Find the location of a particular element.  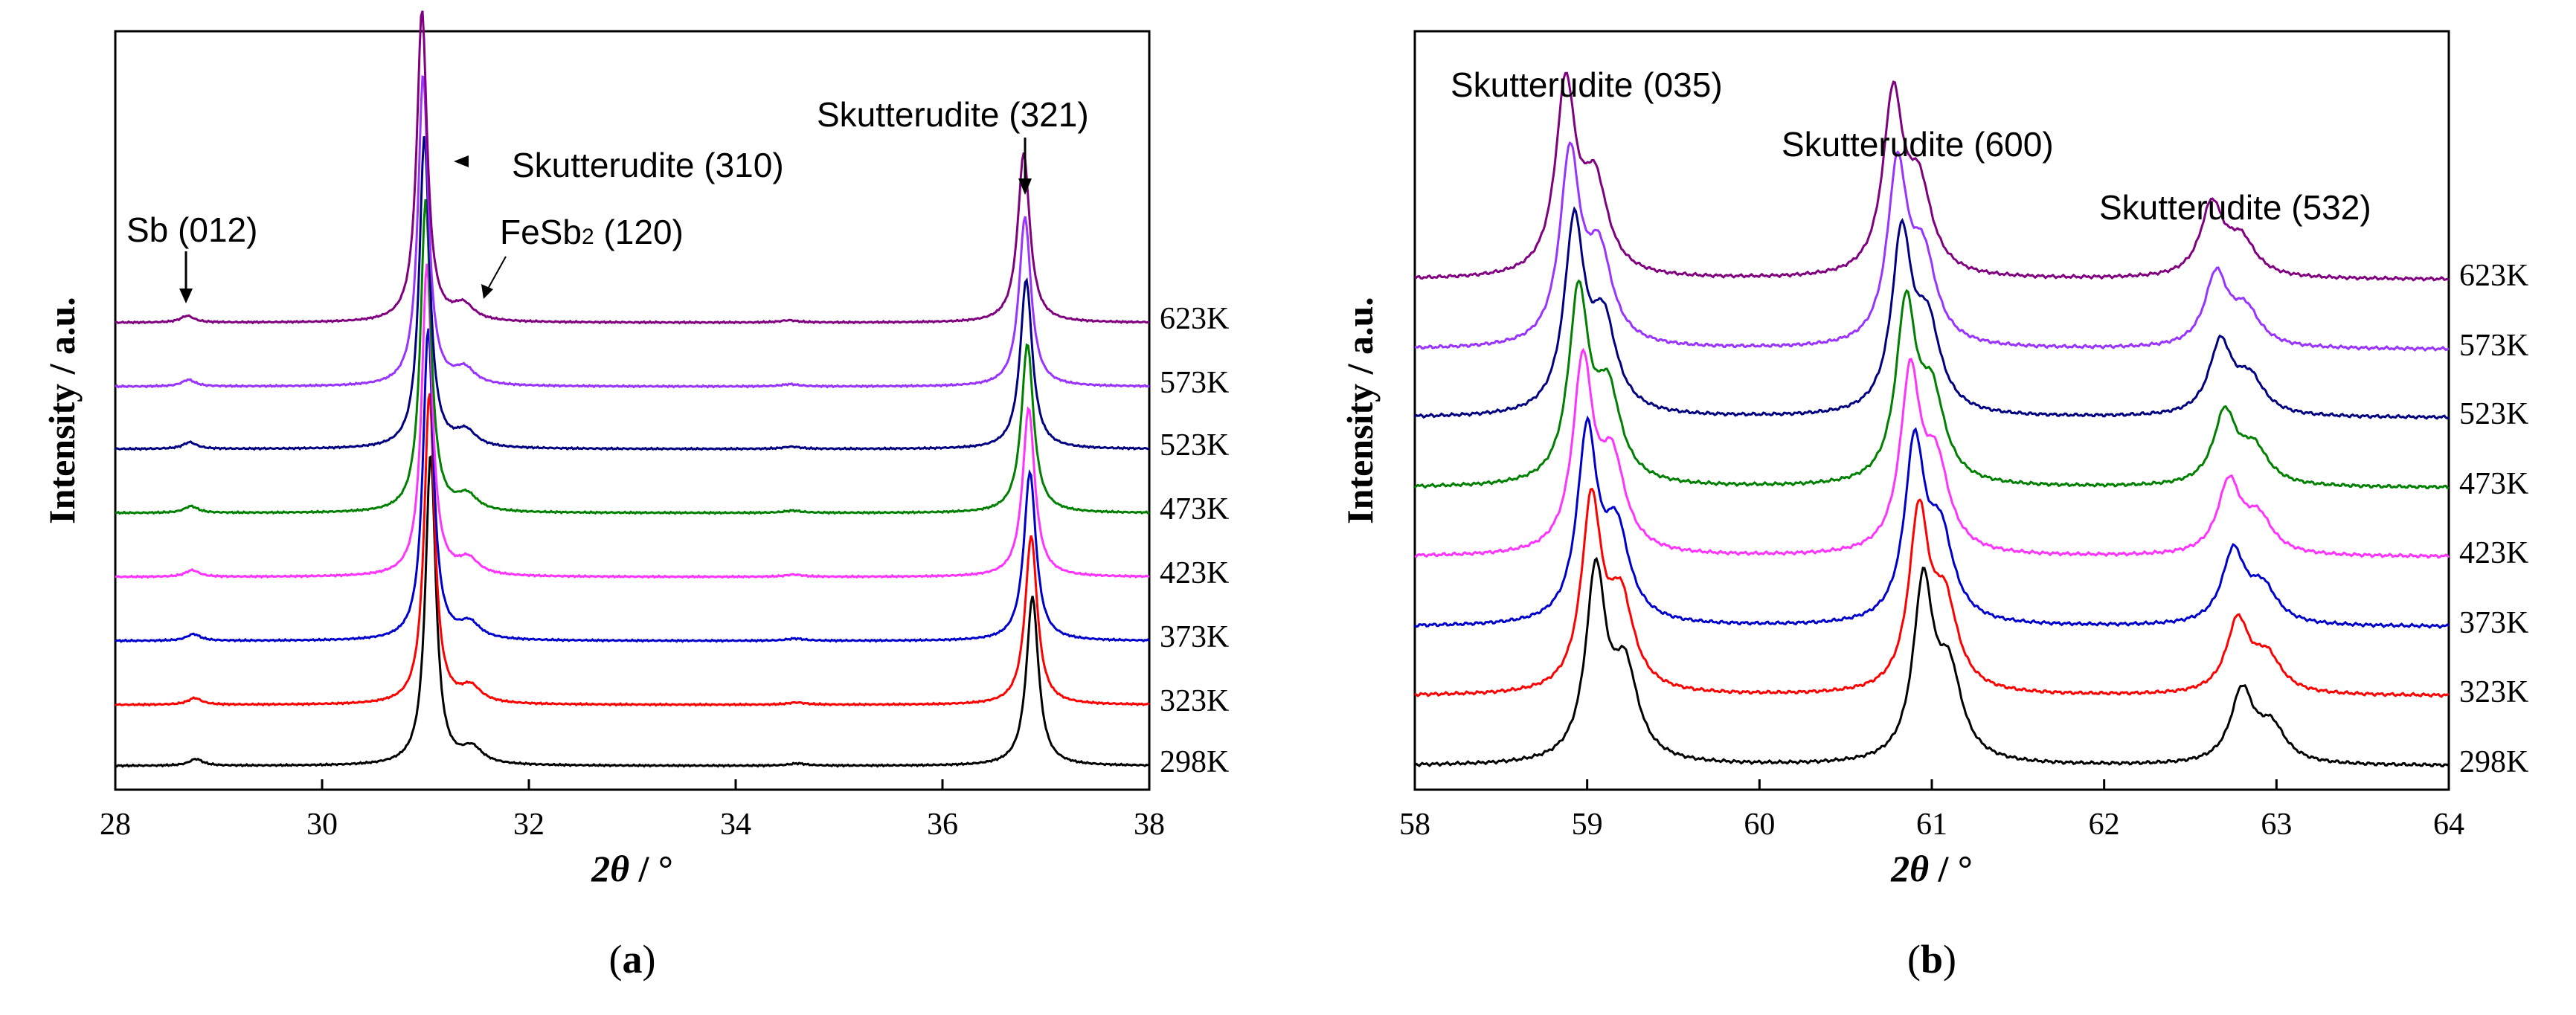

annotation-sb-012: Sb (012) is located at coordinates (191, 230).